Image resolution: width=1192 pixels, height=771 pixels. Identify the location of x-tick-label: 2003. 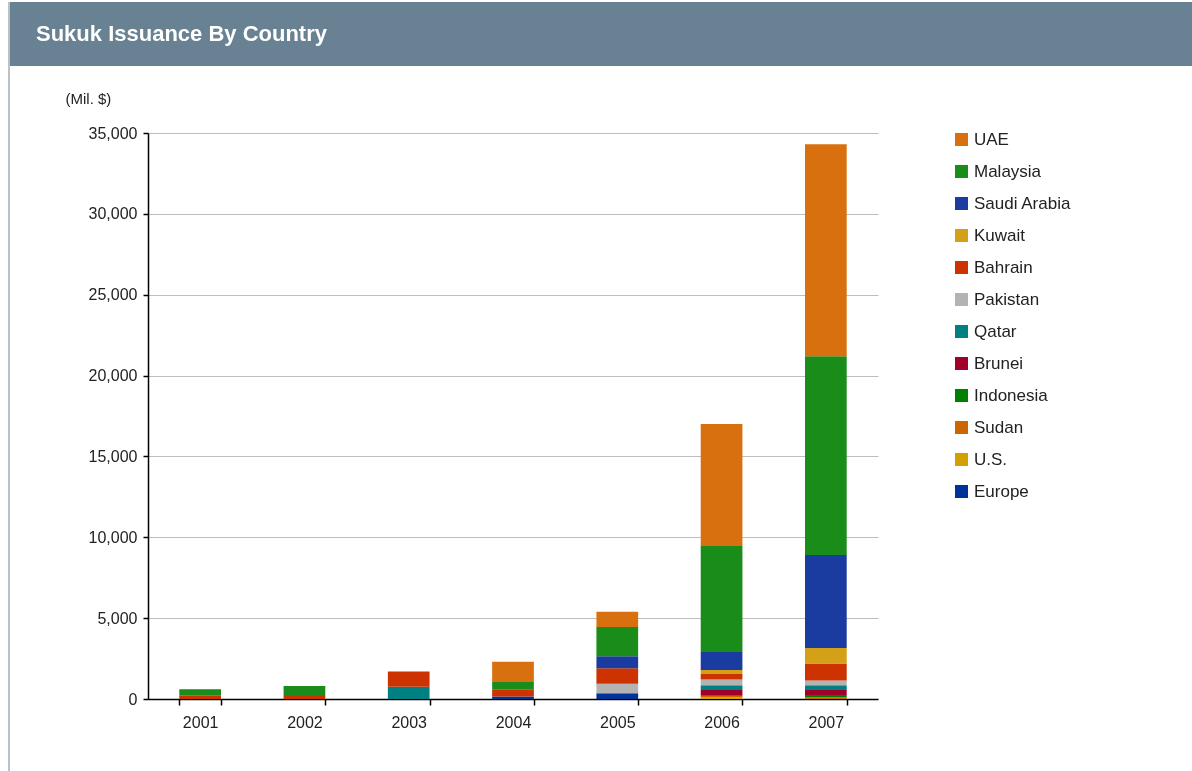
(409, 722).